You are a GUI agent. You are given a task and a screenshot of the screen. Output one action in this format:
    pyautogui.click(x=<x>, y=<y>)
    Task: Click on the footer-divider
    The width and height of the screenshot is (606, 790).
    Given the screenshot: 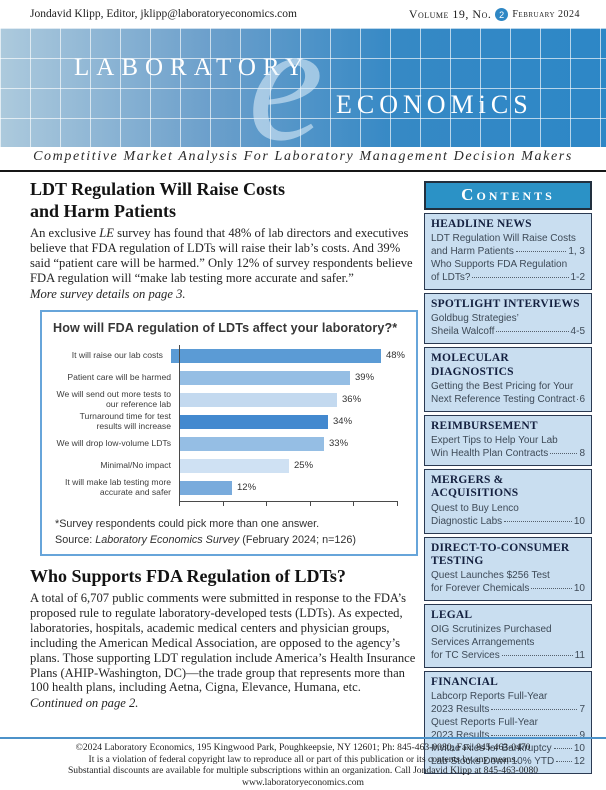 What is the action you would take?
    pyautogui.click(x=303, y=738)
    